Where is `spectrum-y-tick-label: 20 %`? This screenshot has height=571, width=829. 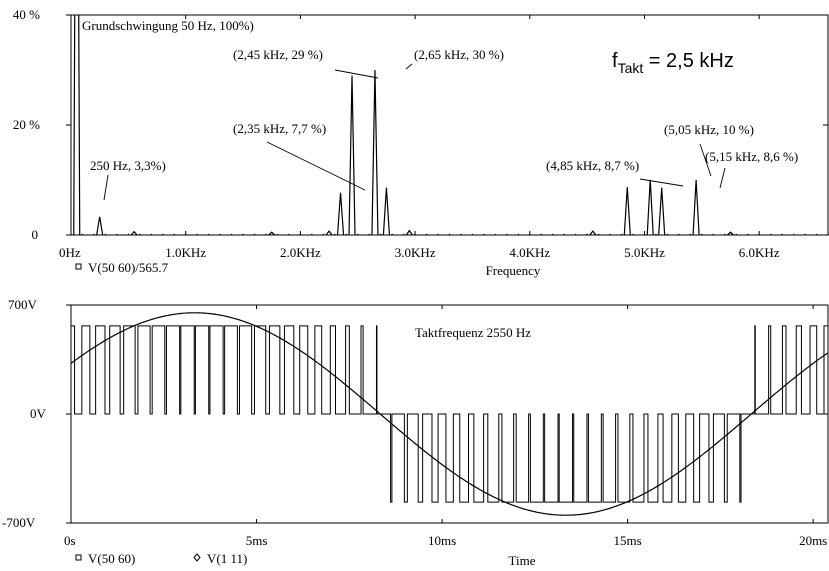 spectrum-y-tick-label: 20 % is located at coordinates (26, 124).